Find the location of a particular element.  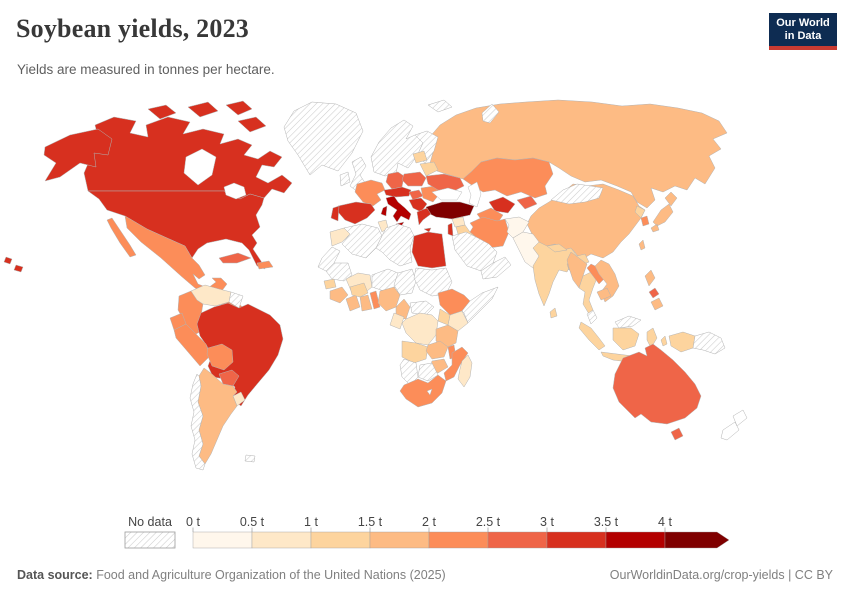

country-ukraine is located at coordinates (445, 183).